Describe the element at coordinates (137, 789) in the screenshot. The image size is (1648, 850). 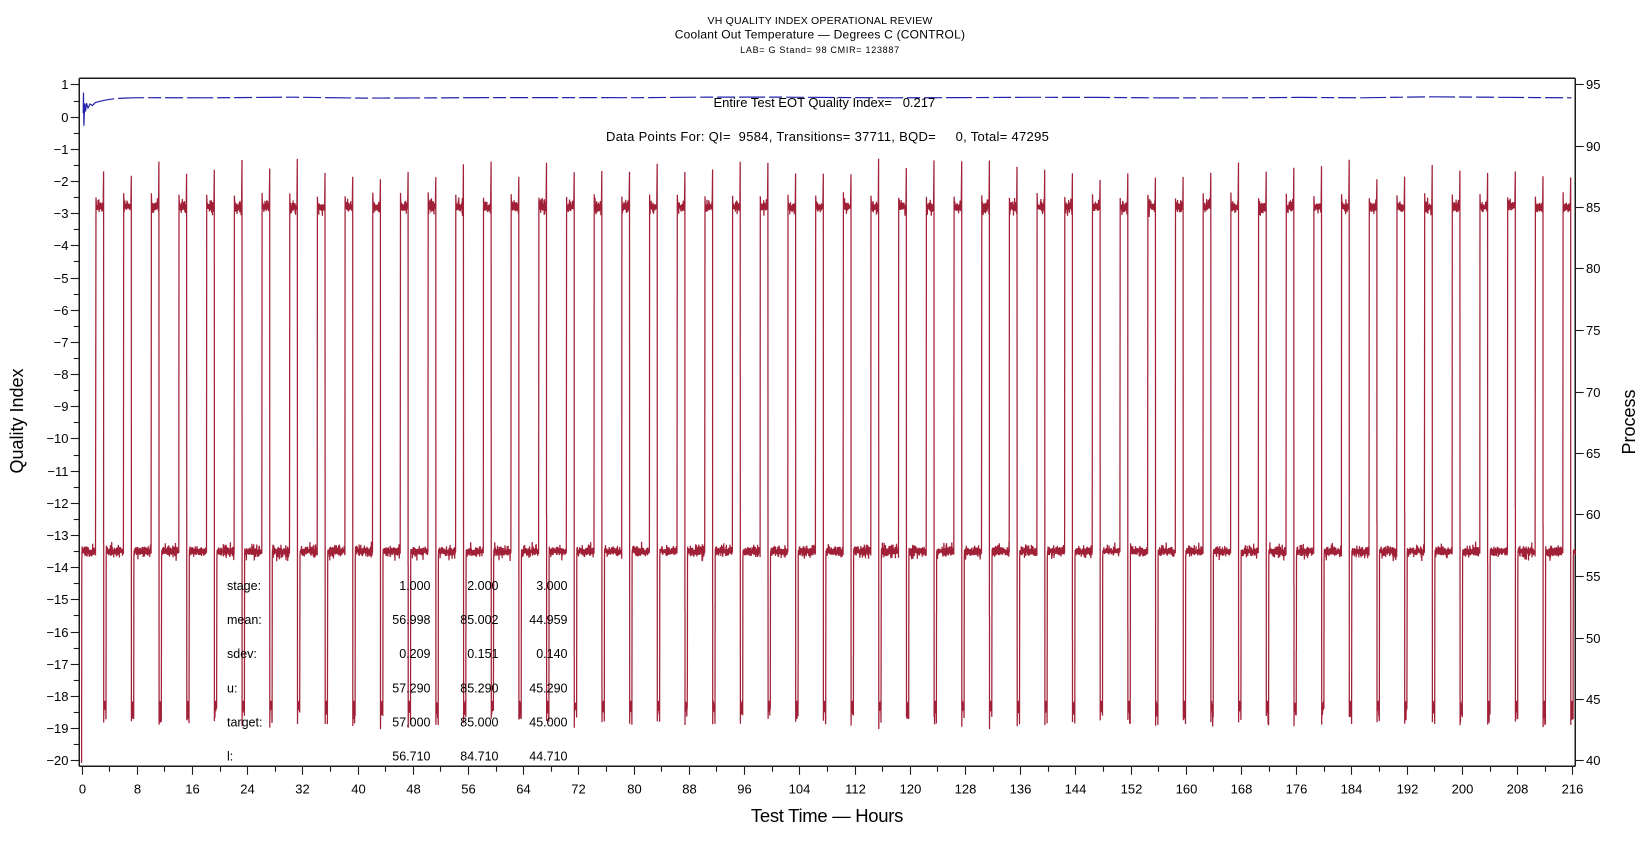
I see `svg-text: 8` at that location.